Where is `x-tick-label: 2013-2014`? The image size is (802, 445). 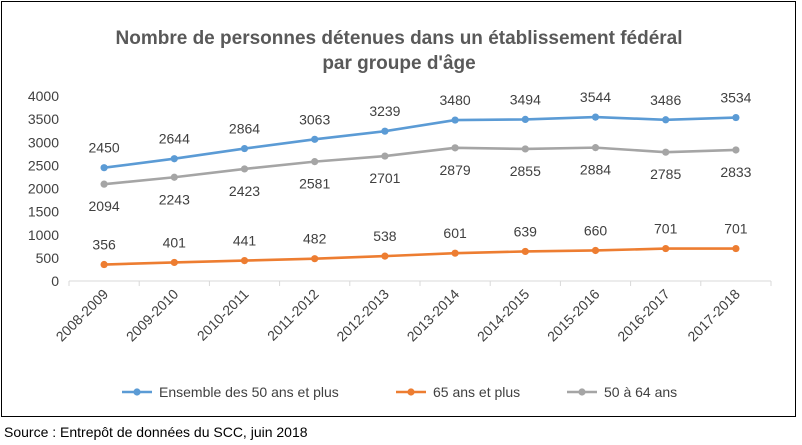
x-tick-label: 2013-2014 is located at coordinates (433, 315).